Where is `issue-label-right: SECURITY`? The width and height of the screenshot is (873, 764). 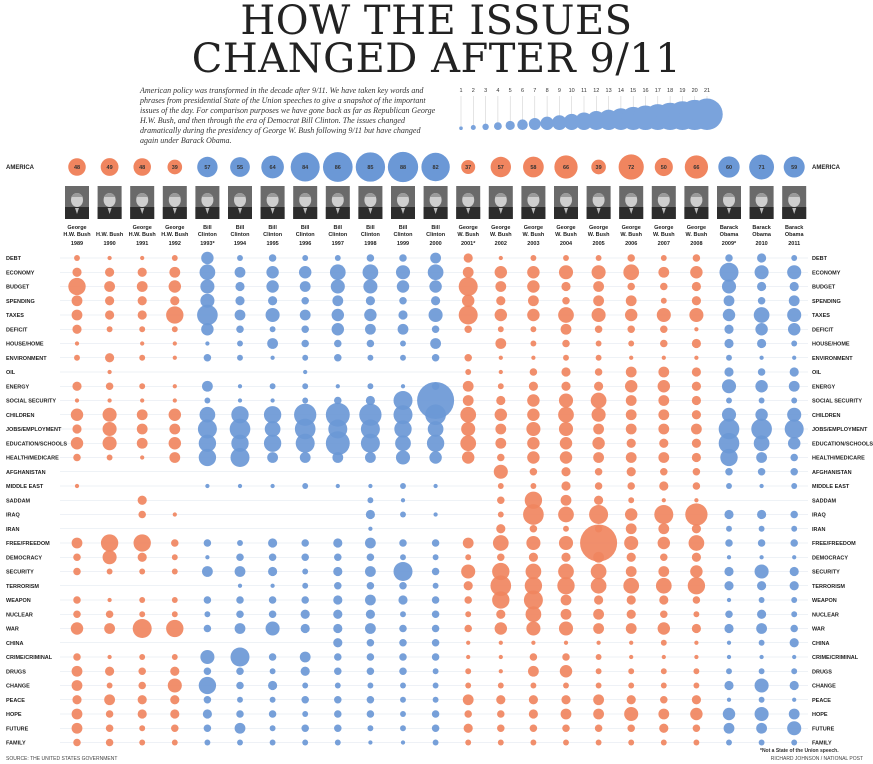 issue-label-right: SECURITY is located at coordinates (826, 573).